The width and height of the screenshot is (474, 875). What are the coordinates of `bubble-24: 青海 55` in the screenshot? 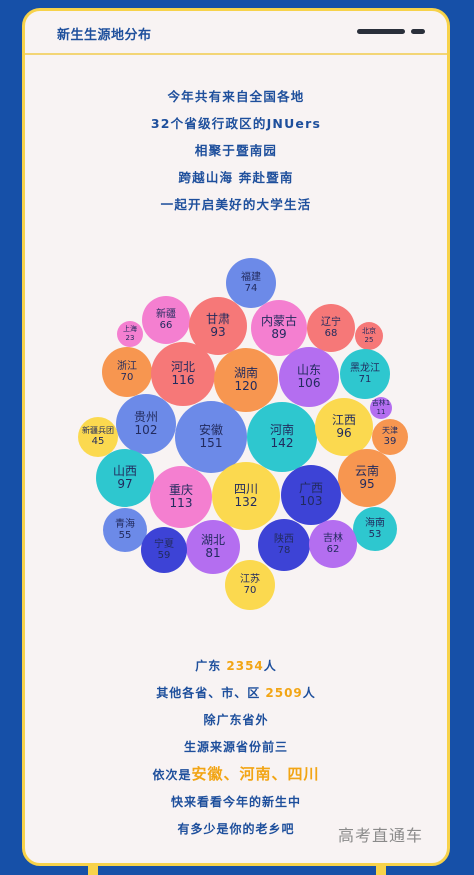 It's located at (125, 530).